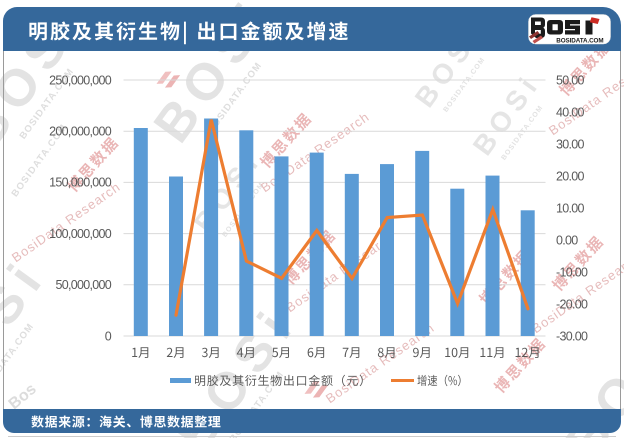  Describe the element at coordinates (570, 80) in the screenshot. I see `svg-text: 50.00` at that location.